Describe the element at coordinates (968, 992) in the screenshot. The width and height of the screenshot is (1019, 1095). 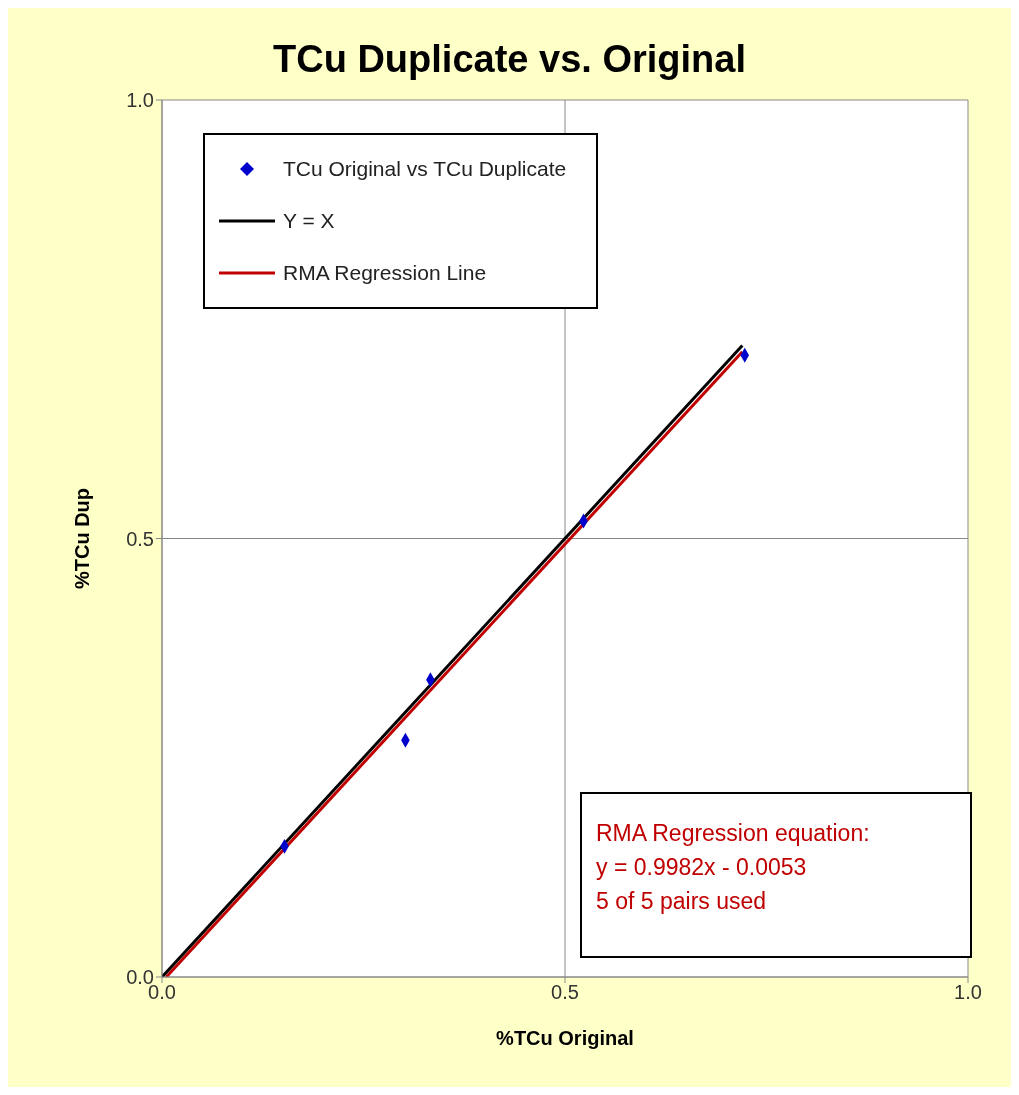
I see `x-tick-label: 1.0` at that location.